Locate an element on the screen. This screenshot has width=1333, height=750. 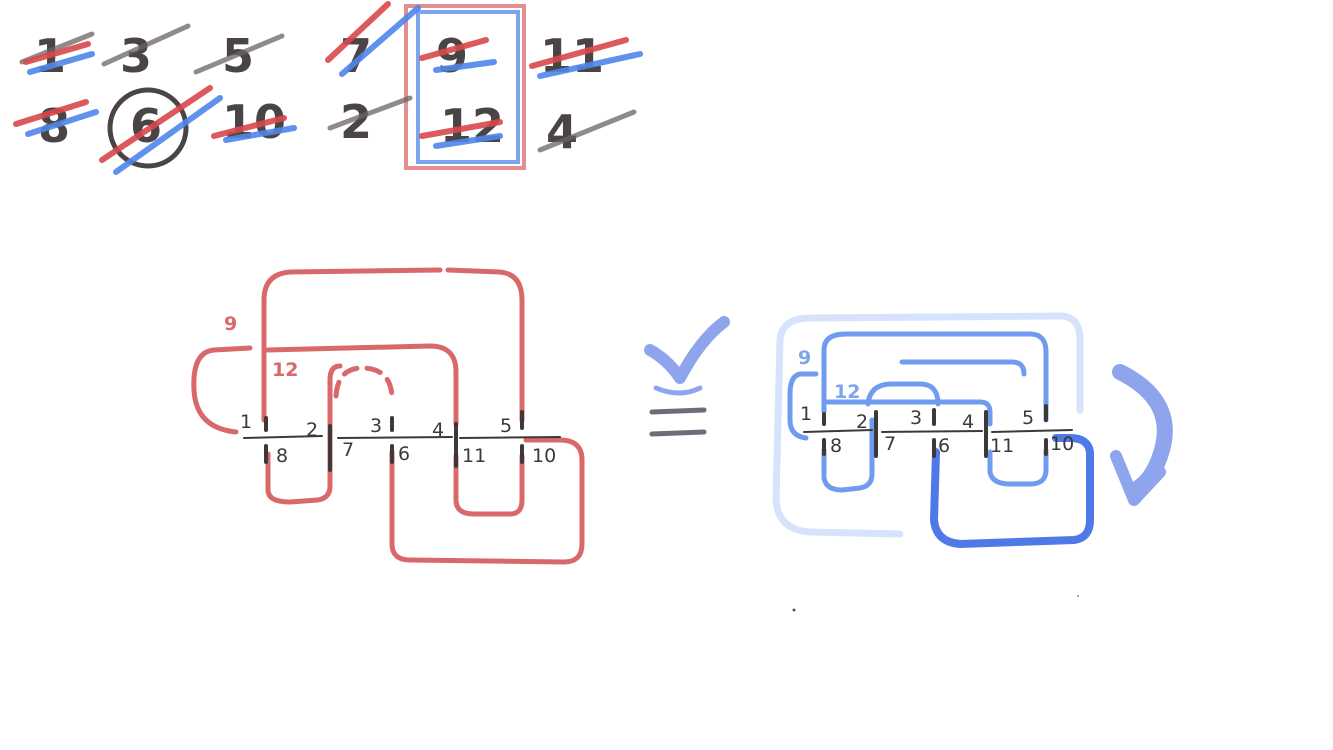
red-under-label-6: 6 is located at coordinates (404, 454).